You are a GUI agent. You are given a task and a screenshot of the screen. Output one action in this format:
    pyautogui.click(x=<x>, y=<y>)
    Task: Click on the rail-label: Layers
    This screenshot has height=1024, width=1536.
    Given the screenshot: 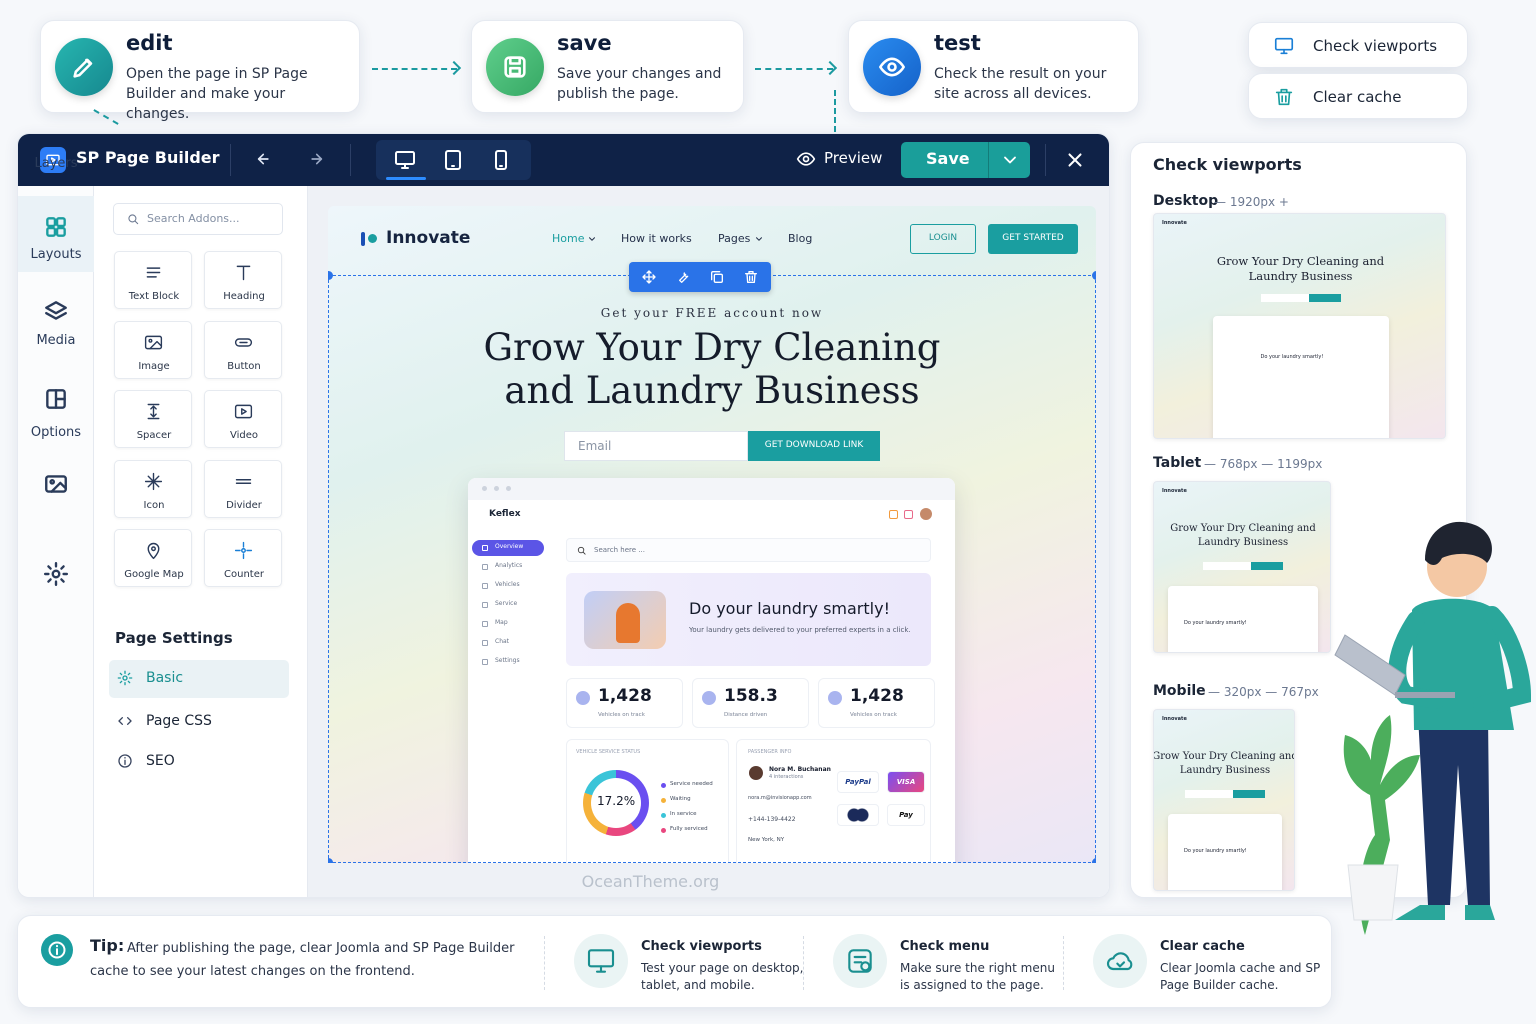 What is the action you would take?
    pyautogui.click(x=56, y=163)
    